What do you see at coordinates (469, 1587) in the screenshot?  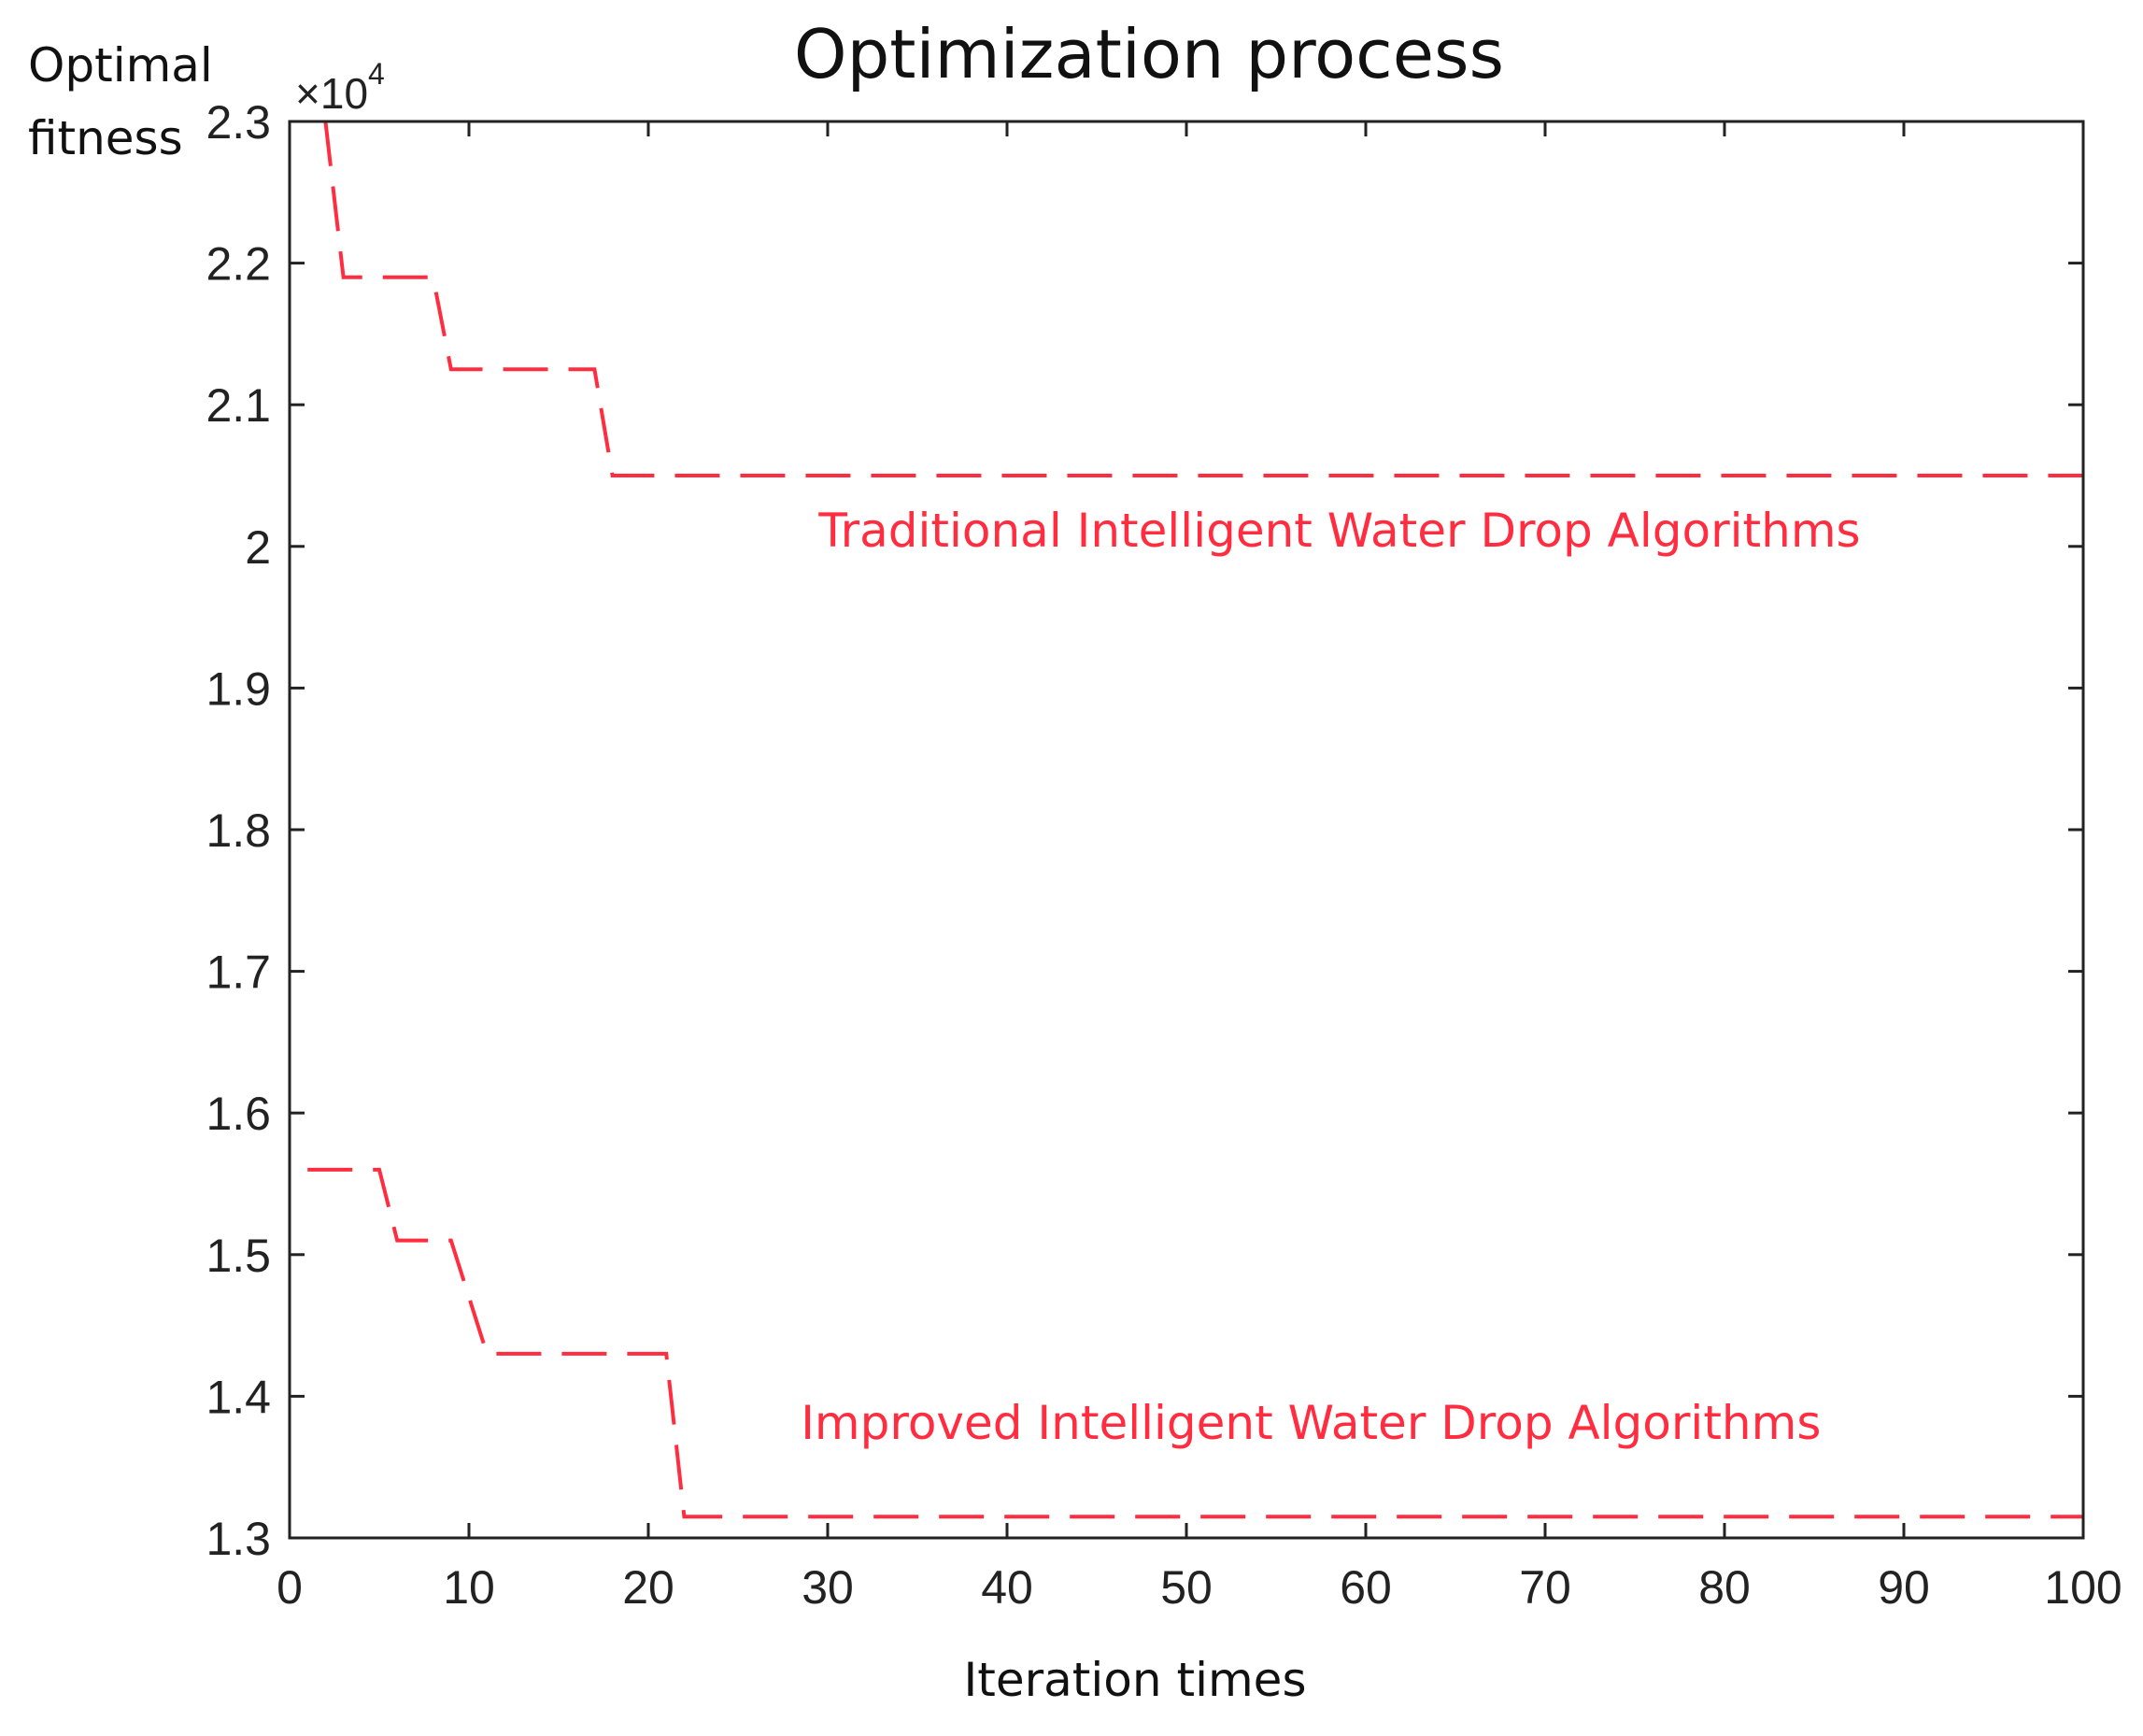 I see `x-tick-label: 10` at bounding box center [469, 1587].